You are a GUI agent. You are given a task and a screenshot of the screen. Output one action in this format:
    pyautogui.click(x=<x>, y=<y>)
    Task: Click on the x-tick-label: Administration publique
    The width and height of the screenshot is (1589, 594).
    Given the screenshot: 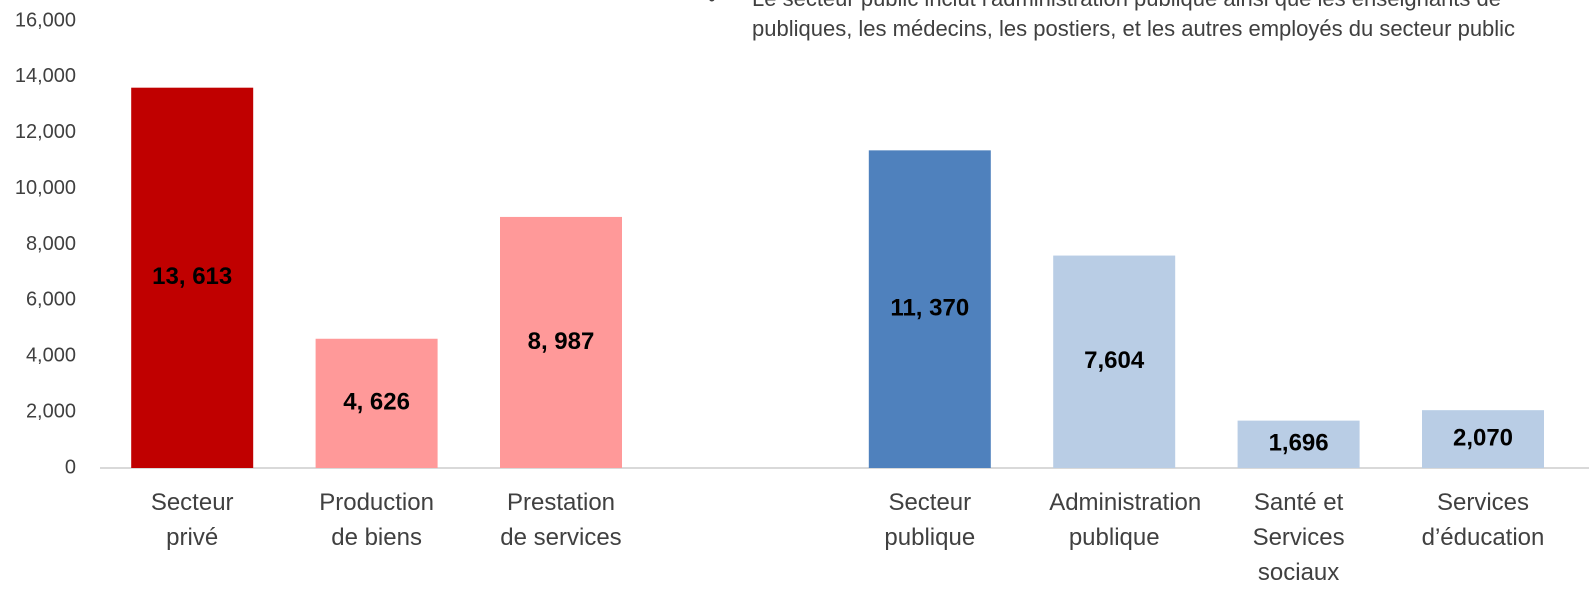 What is the action you would take?
    pyautogui.click(x=1125, y=520)
    